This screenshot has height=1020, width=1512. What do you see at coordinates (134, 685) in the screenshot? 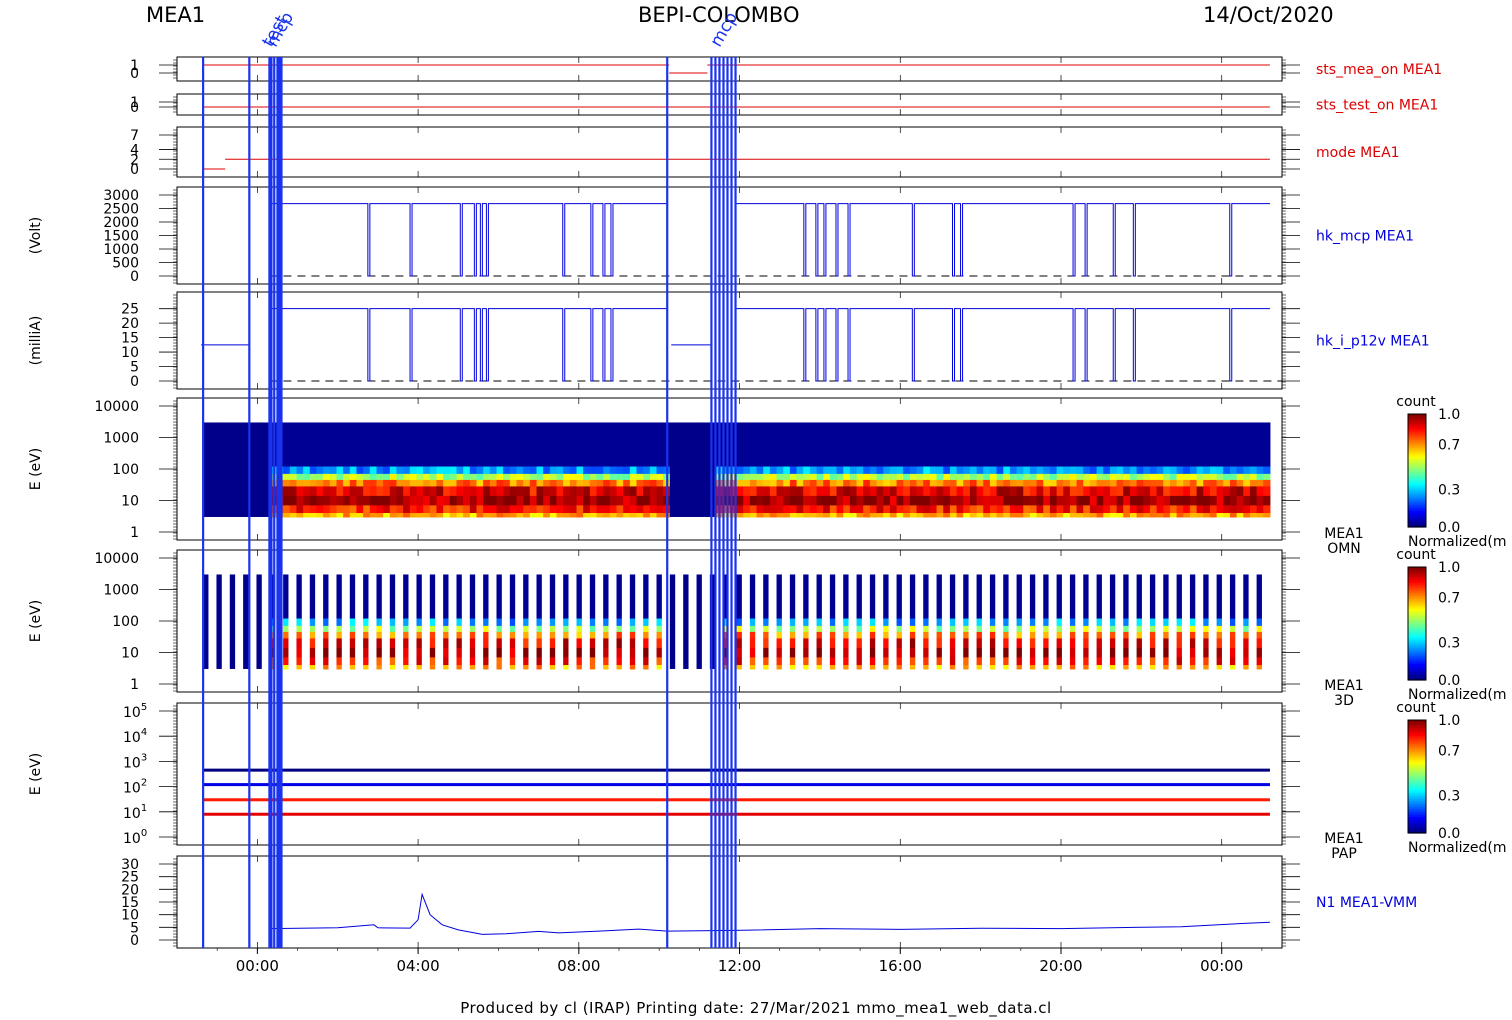
I see `y-tick-label: 1` at bounding box center [134, 685].